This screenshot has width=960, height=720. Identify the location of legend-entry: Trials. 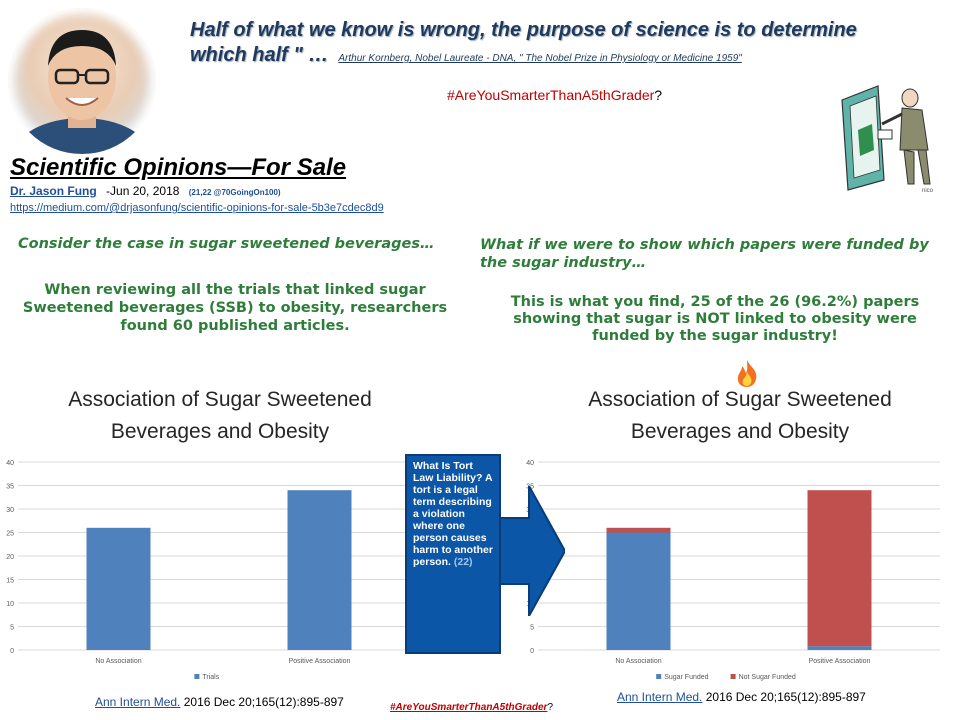
(210, 677).